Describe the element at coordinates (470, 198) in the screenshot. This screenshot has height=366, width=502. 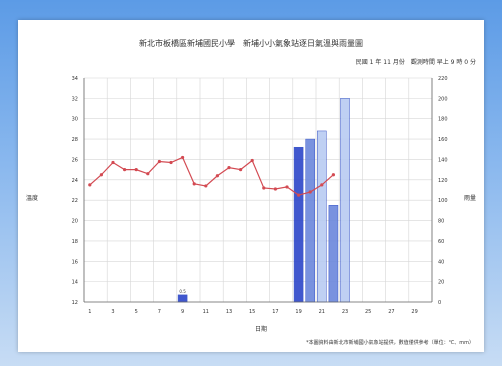
I see `right-axis-label: 雨量` at that location.